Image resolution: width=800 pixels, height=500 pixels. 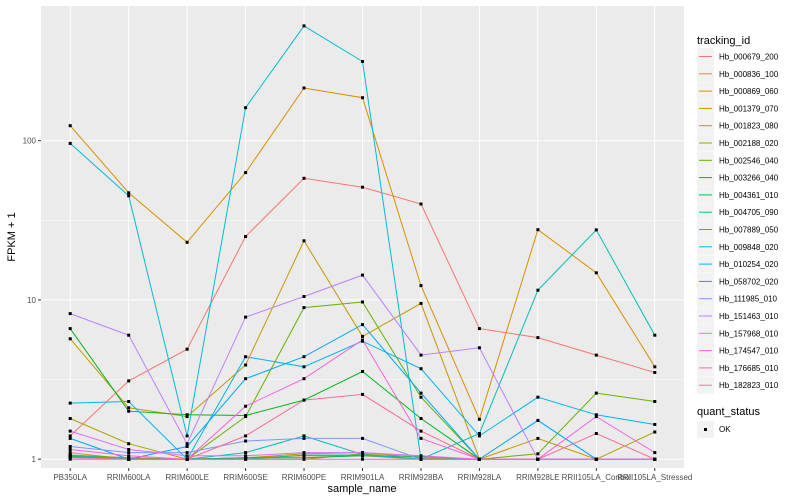 What do you see at coordinates (421, 477) in the screenshot?
I see `x-tick-label: RRIM928BA` at bounding box center [421, 477].